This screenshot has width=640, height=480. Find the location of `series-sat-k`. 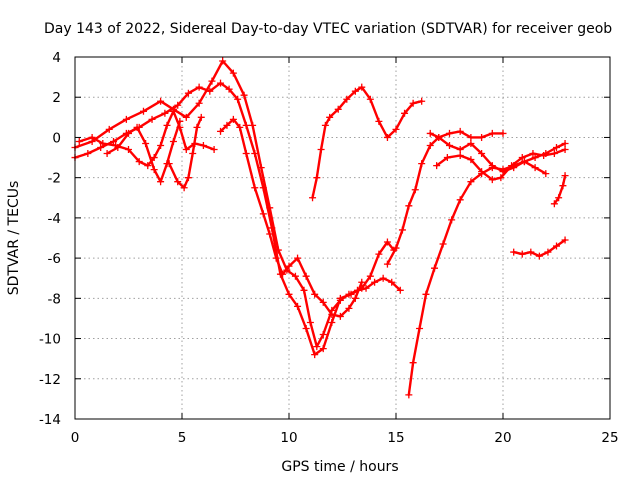

series-sat-k is located at coordinates (501, 165).